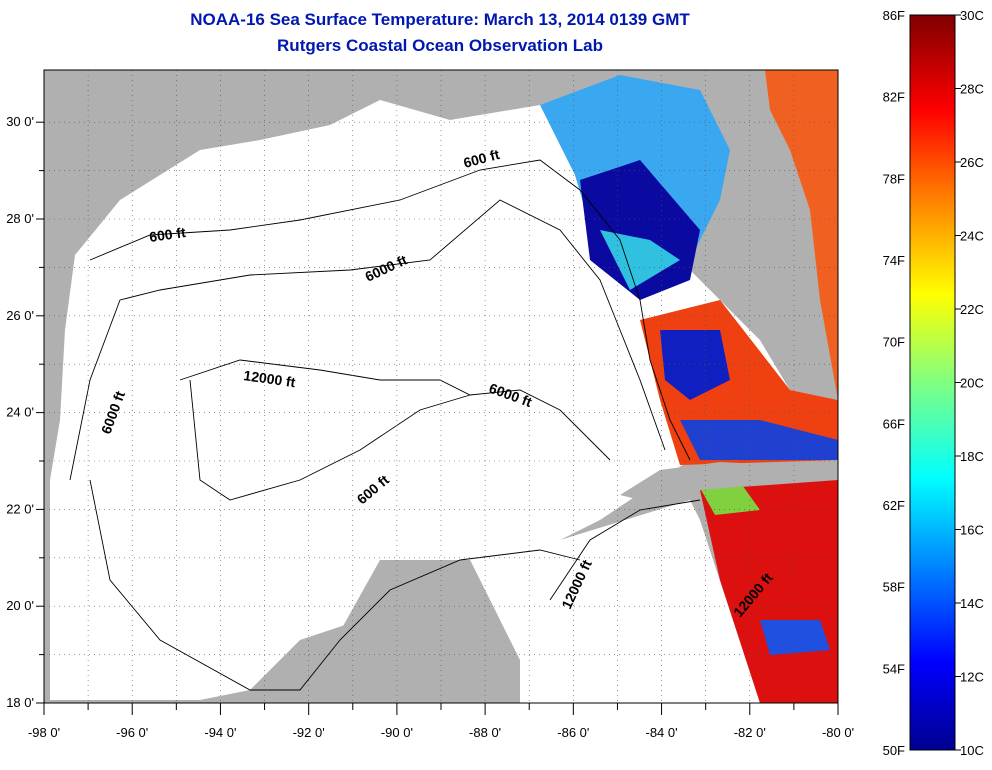 This screenshot has width=992, height=770. Describe the element at coordinates (309, 732) in the screenshot. I see `x-tick-label: -92 0'` at that location.